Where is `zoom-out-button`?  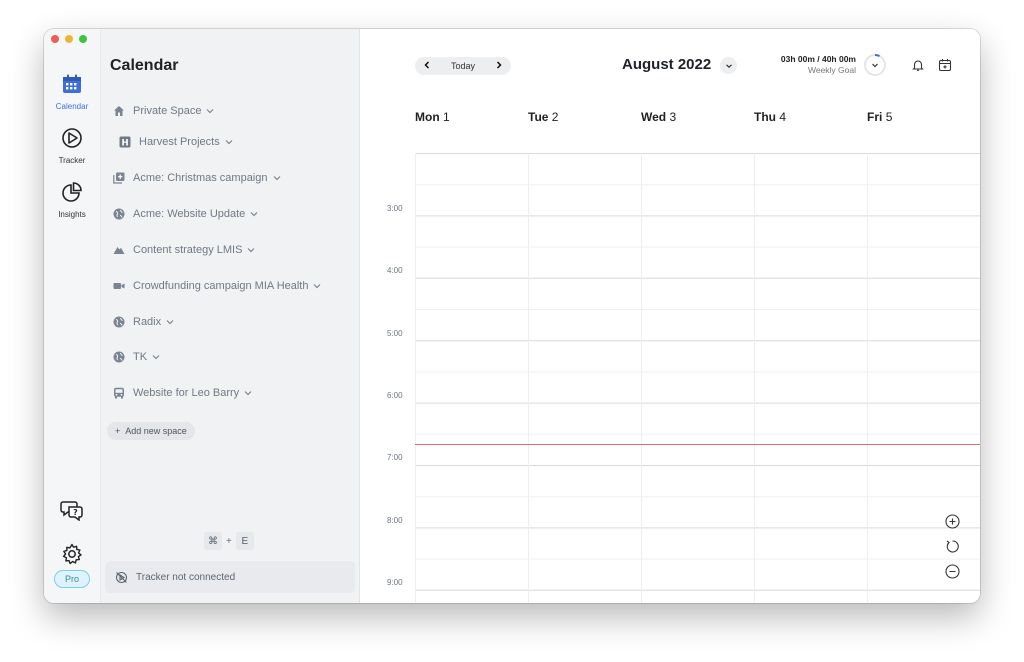
zoom-out-button is located at coordinates (952, 571).